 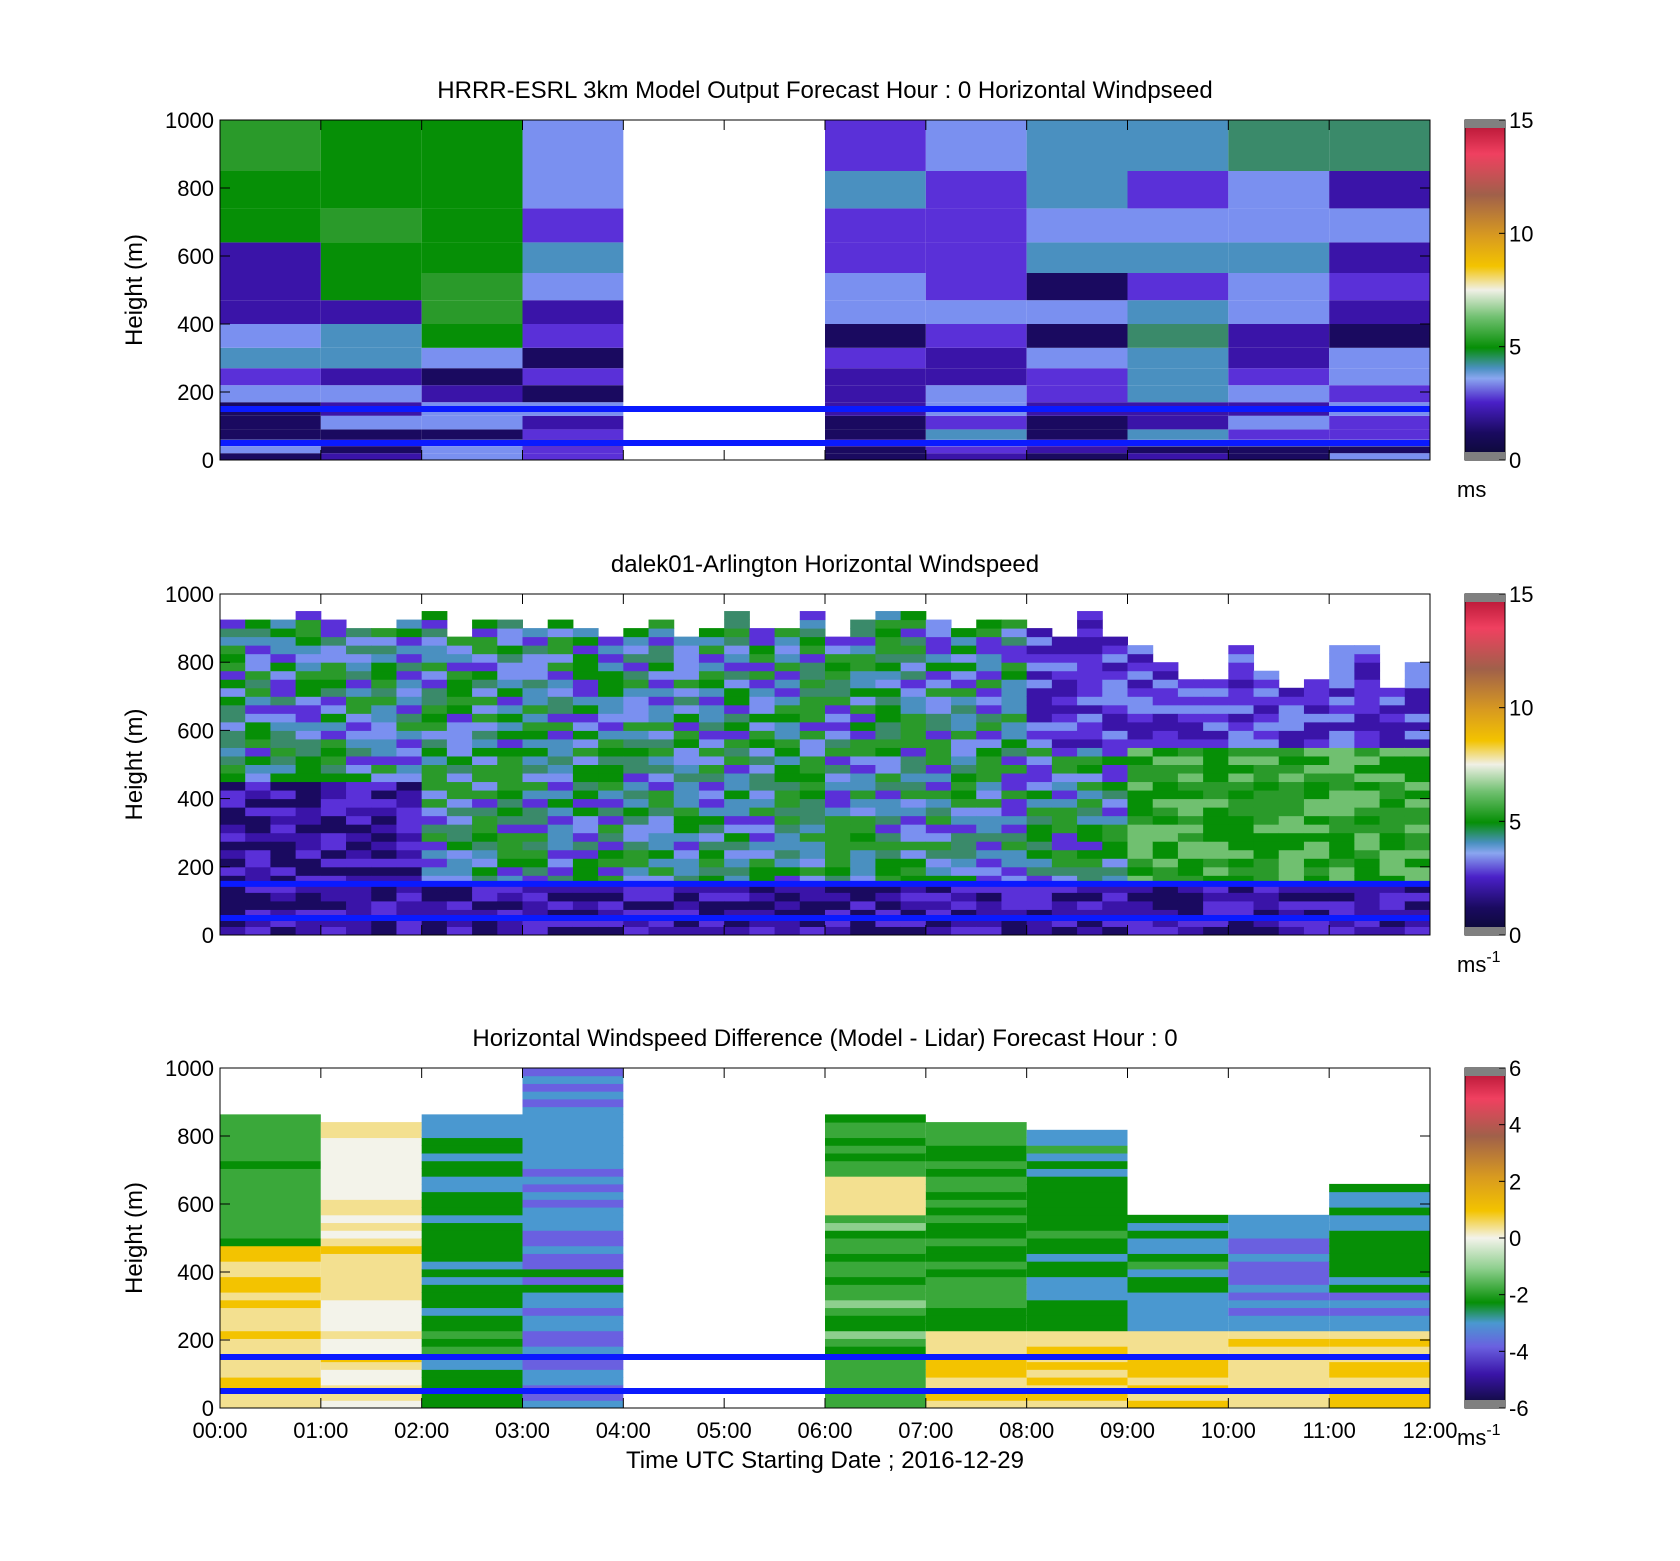 I want to click on x-tick-label: 07:00, so click(x=925, y=1430).